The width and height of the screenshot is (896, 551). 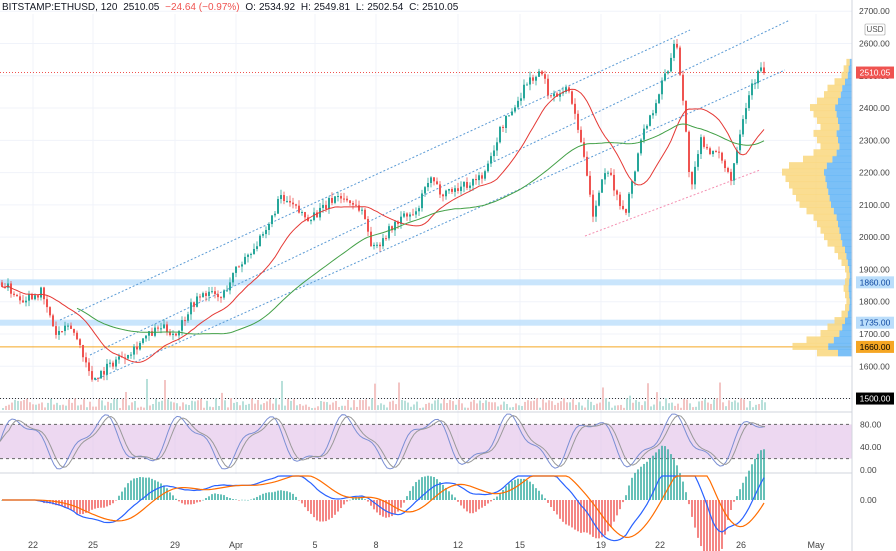 I want to click on symbol-label: BITSTAMP:ETHUSD, 120, so click(x=60, y=7).